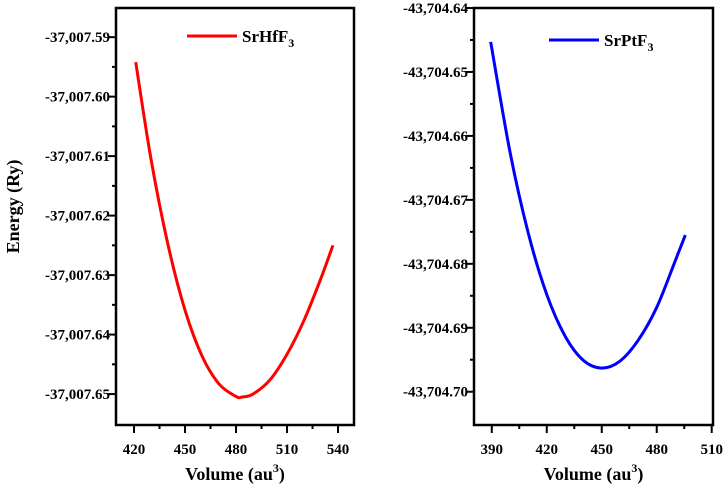  I want to click on legend-name: SrHfF, so click(265, 36).